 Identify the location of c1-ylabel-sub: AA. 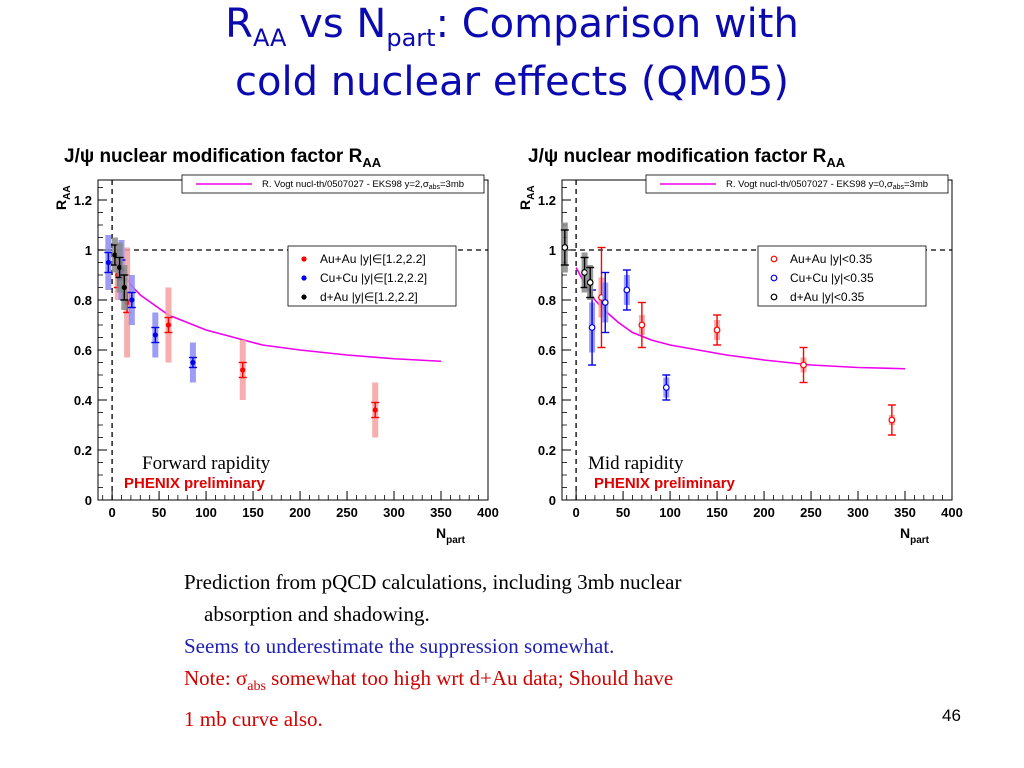
(531, 192).